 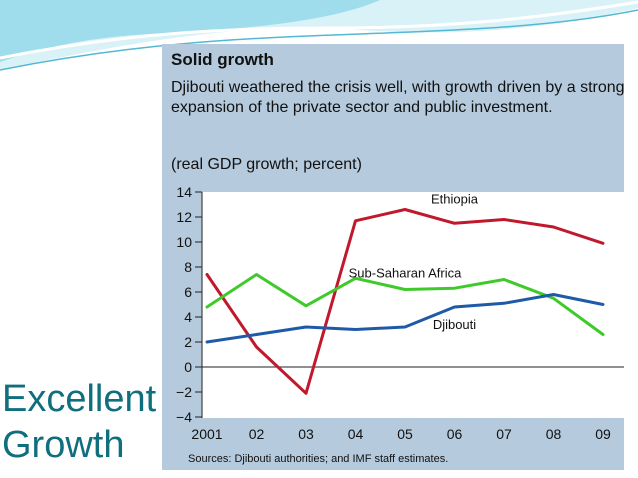 I want to click on series-labels: Ethiopia Sub-Saharan Africa Djibouti, so click(x=414, y=261).